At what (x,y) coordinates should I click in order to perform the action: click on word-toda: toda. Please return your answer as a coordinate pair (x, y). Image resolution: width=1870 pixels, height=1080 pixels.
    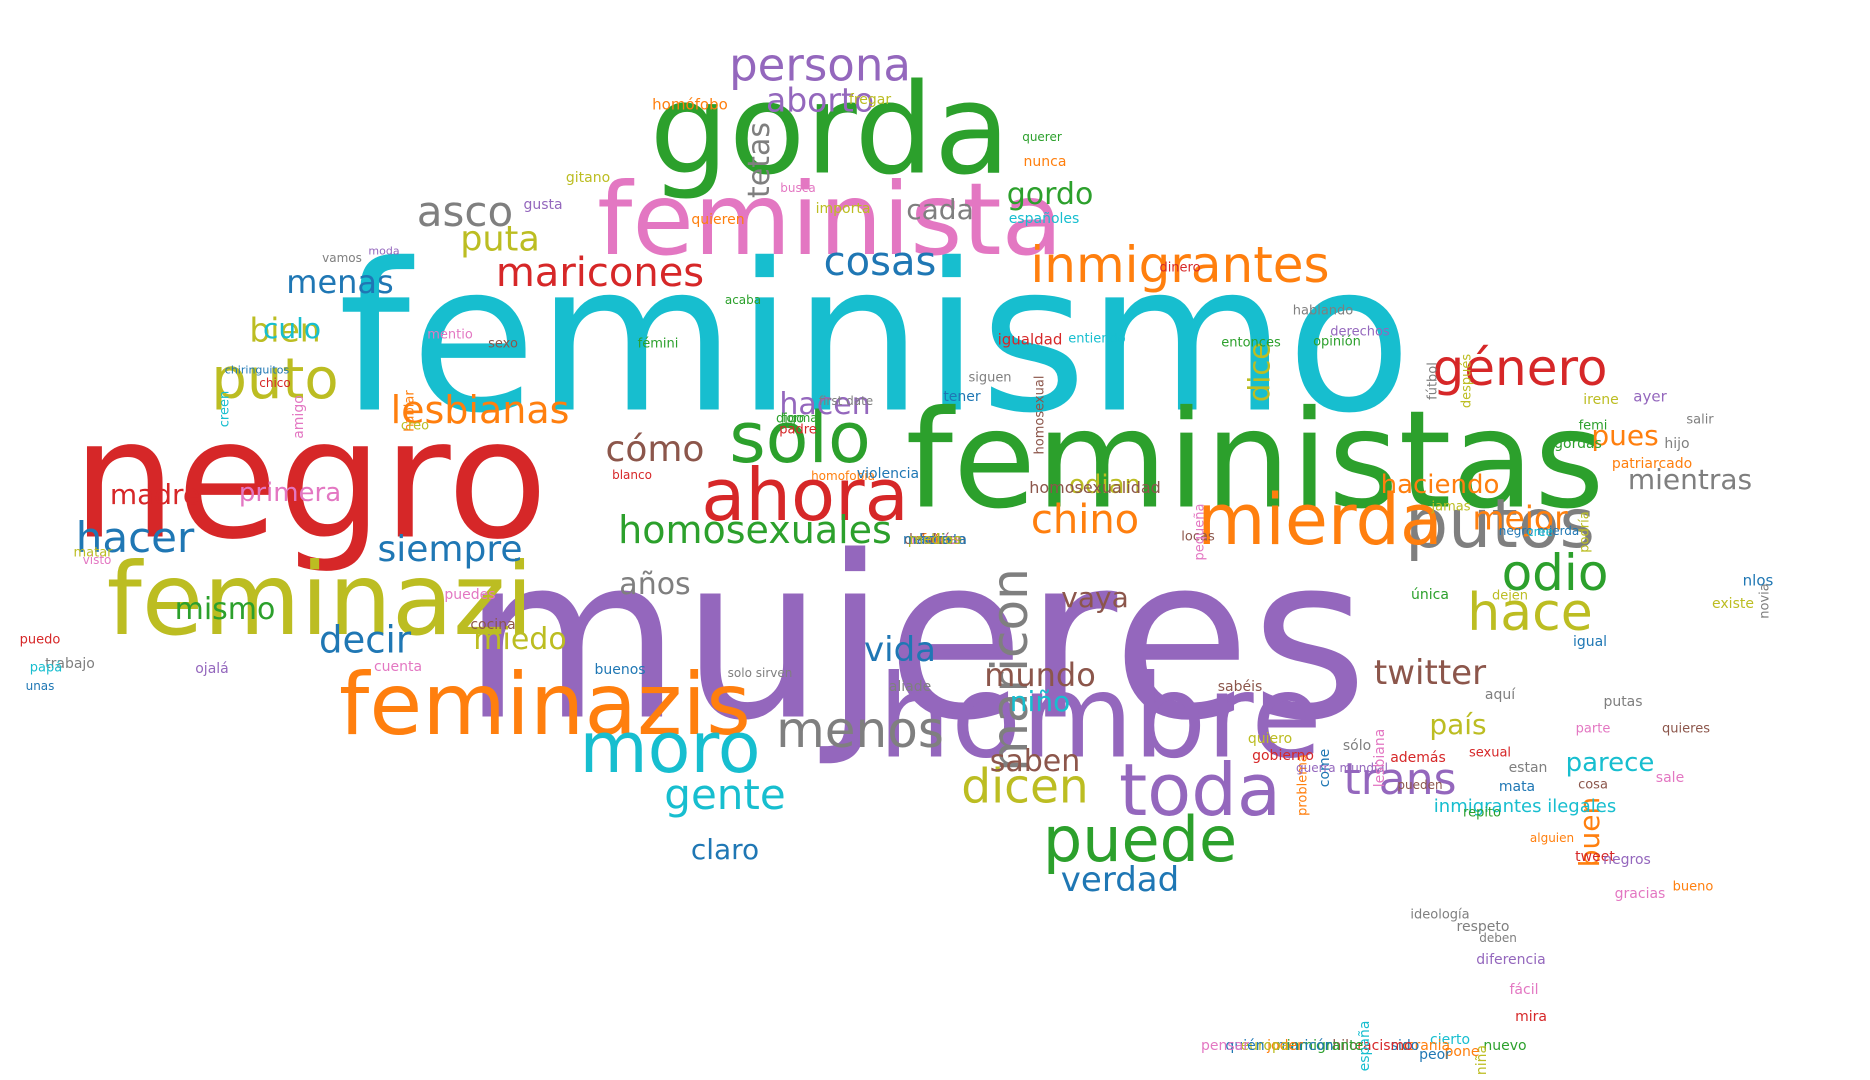
    Looking at the image, I should click on (1200, 790).